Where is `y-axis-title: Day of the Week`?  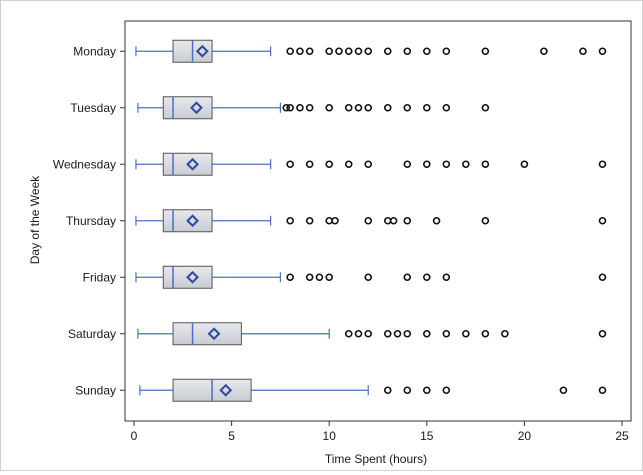
y-axis-title: Day of the Week is located at coordinates (35, 219).